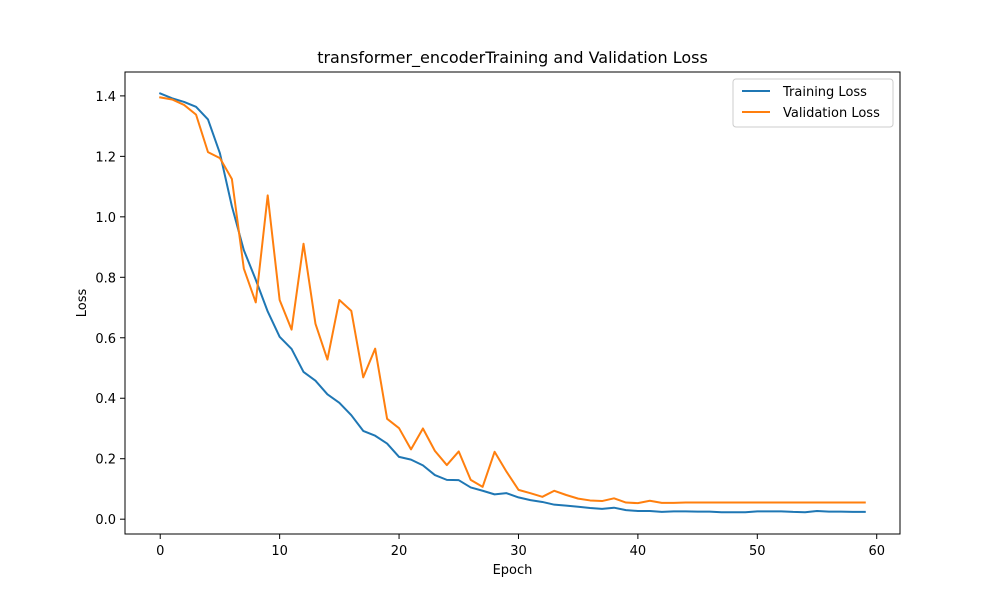 The width and height of the screenshot is (1000, 600). I want to click on y-axis-label: Loss, so click(82, 303).